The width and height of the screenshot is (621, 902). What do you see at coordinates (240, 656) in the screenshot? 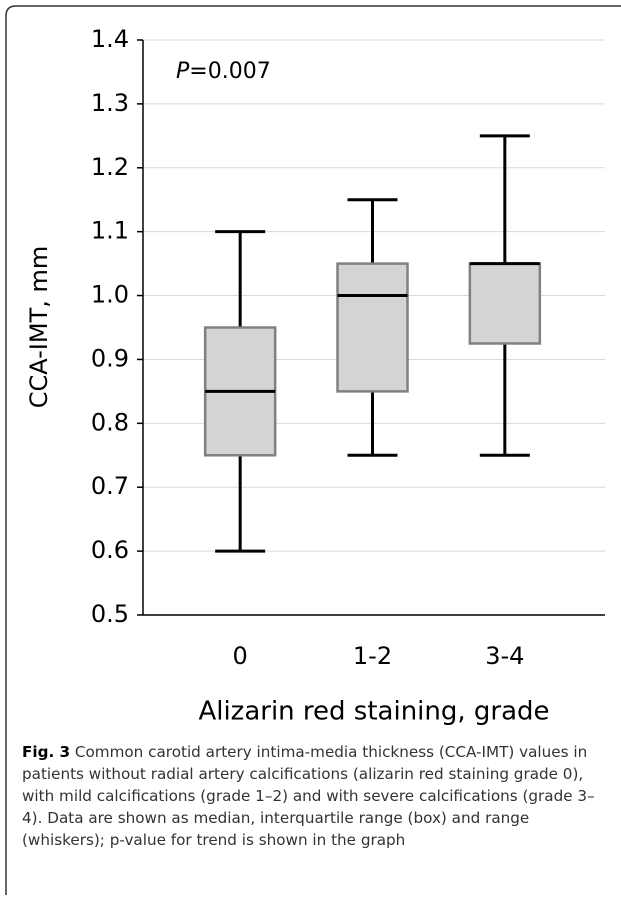
I see `x-tick-label: 0` at bounding box center [240, 656].